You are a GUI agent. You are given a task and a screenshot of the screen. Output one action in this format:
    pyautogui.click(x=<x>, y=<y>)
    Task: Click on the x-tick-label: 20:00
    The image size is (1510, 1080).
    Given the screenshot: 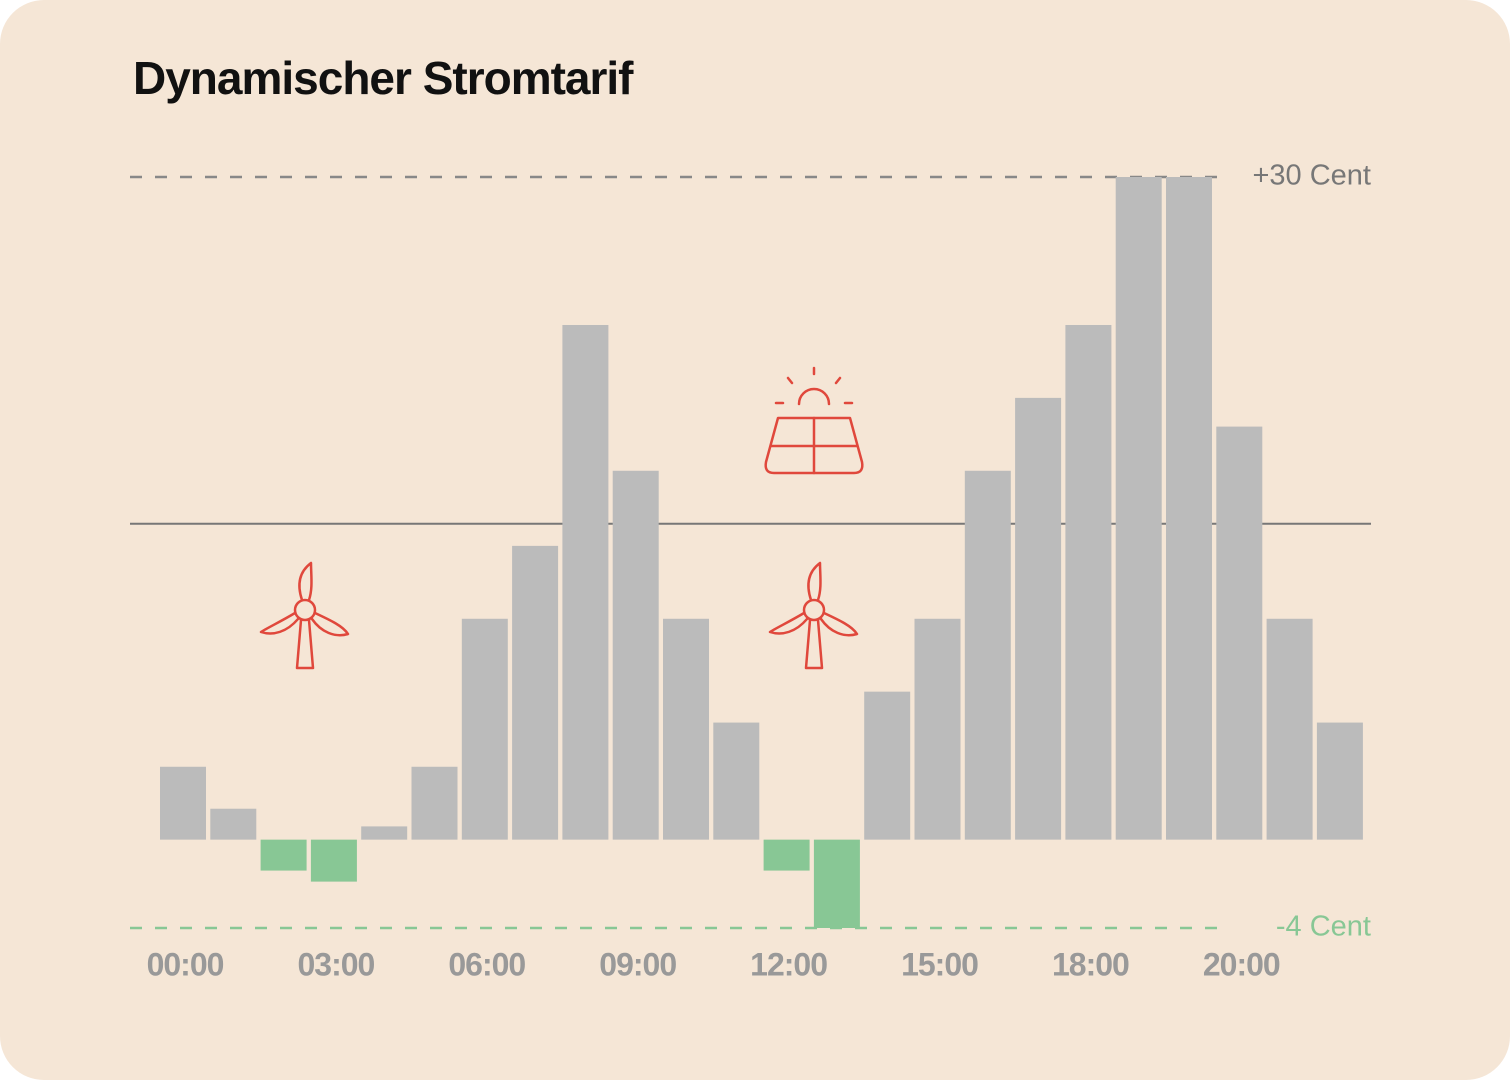 What is the action you would take?
    pyautogui.click(x=1241, y=964)
    